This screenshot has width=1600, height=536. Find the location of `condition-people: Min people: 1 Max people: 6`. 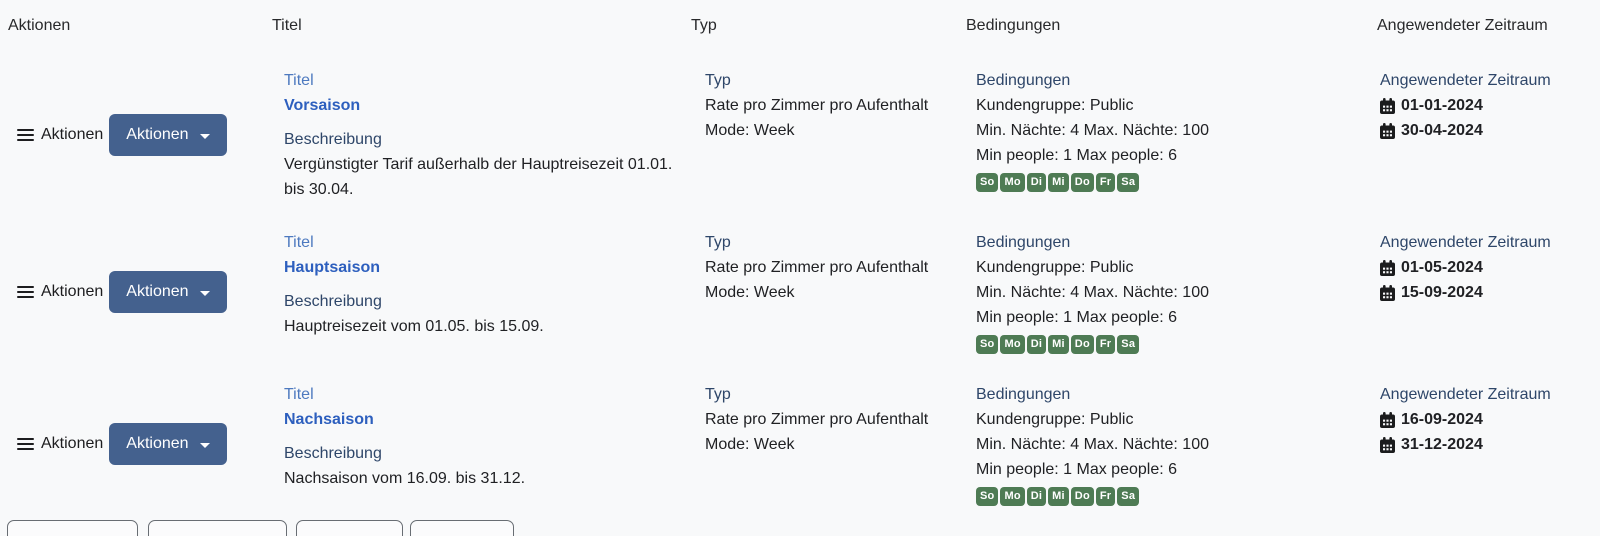

condition-people: Min people: 1 Max people: 6 is located at coordinates (1077, 155).